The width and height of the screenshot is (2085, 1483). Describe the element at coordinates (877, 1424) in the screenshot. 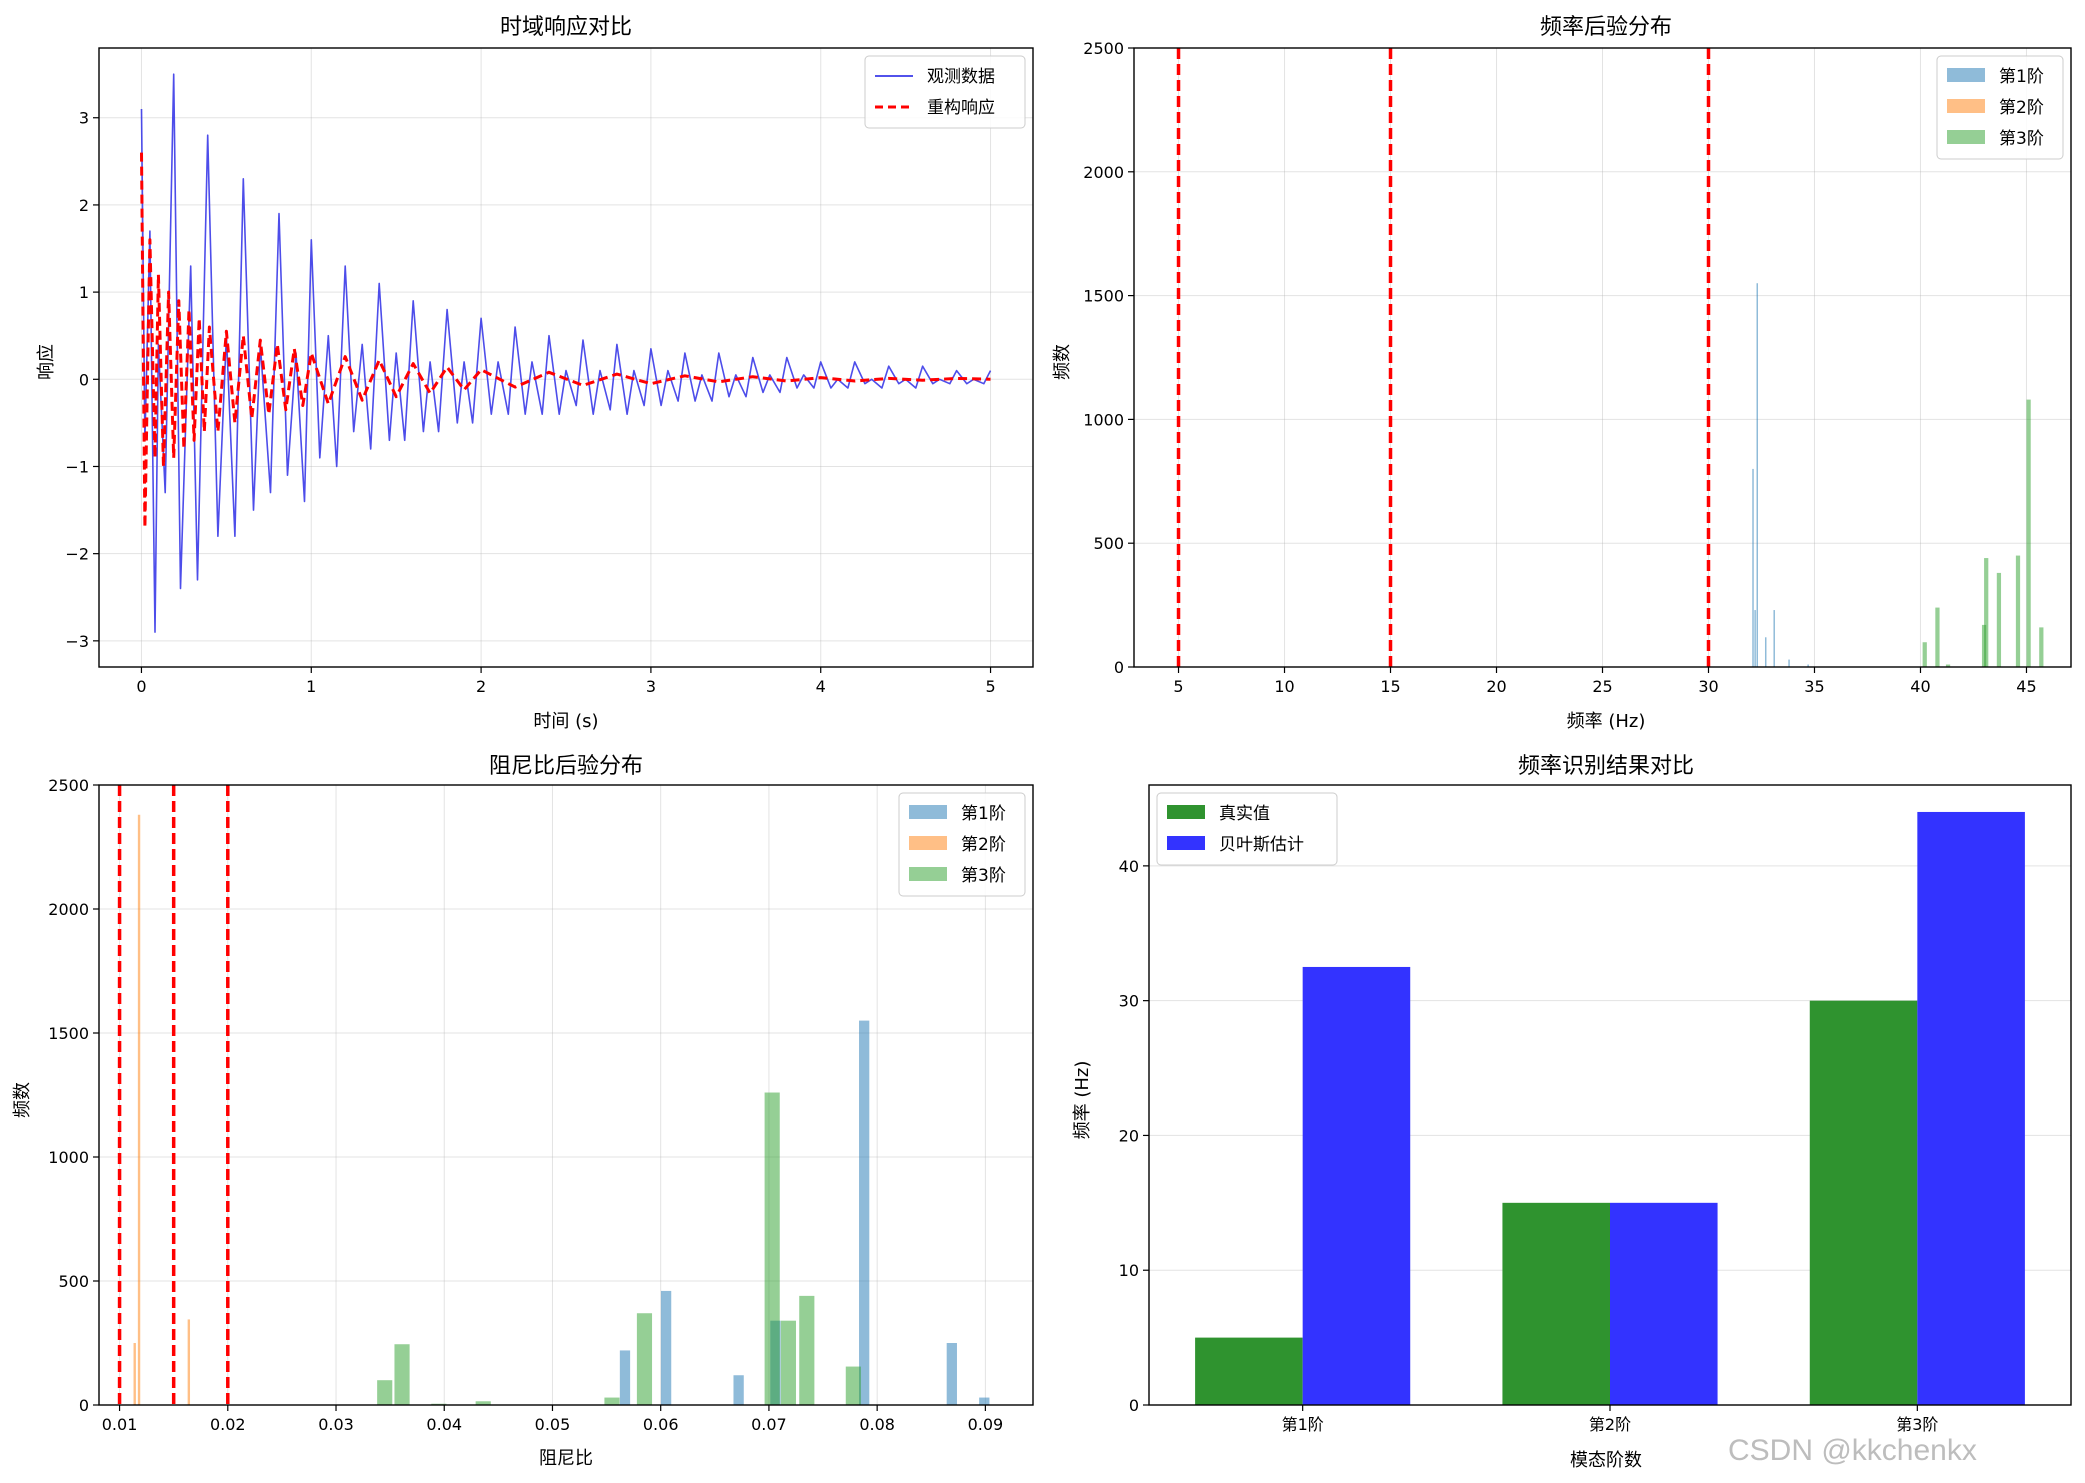

I see `x-tick-label: 0.08` at that location.